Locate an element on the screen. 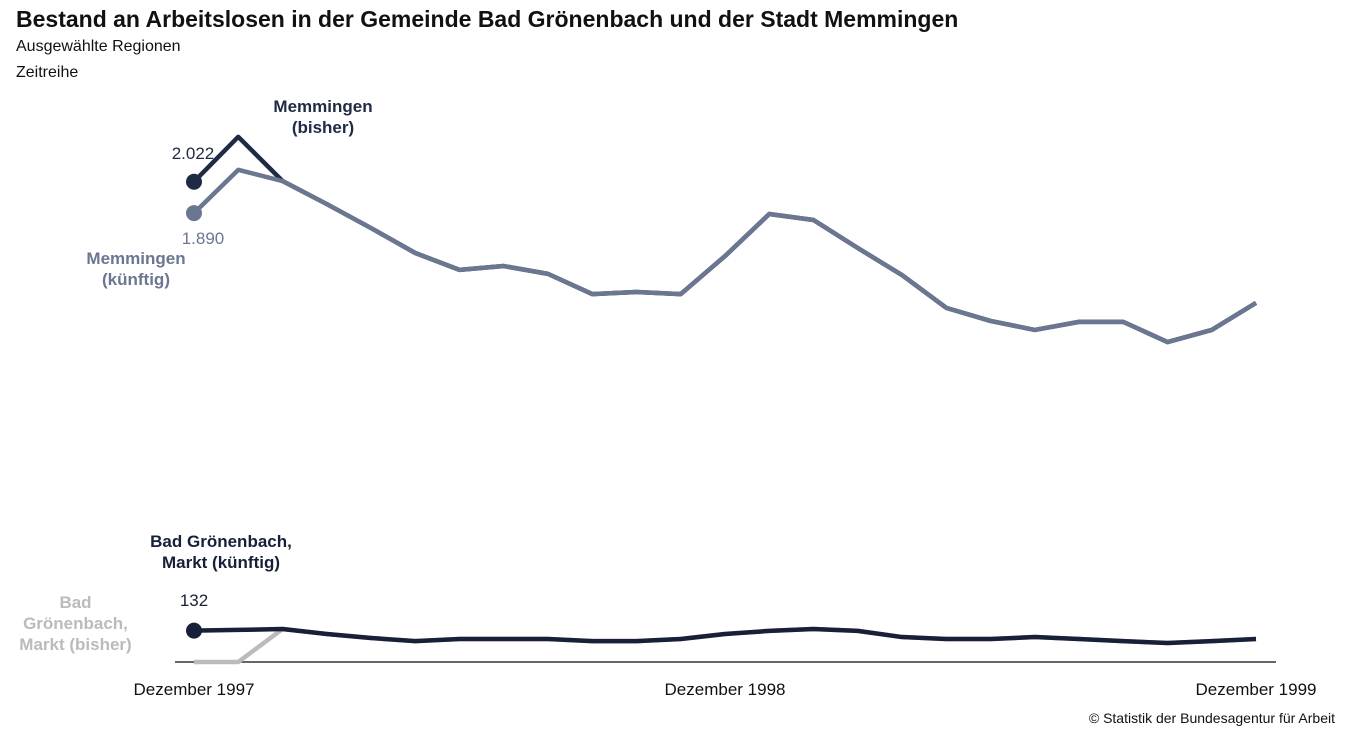 Image resolution: width=1349 pixels, height=729 pixels. series-label: Bad Grönenbach, Markt (bisher) is located at coordinates (75, 623).